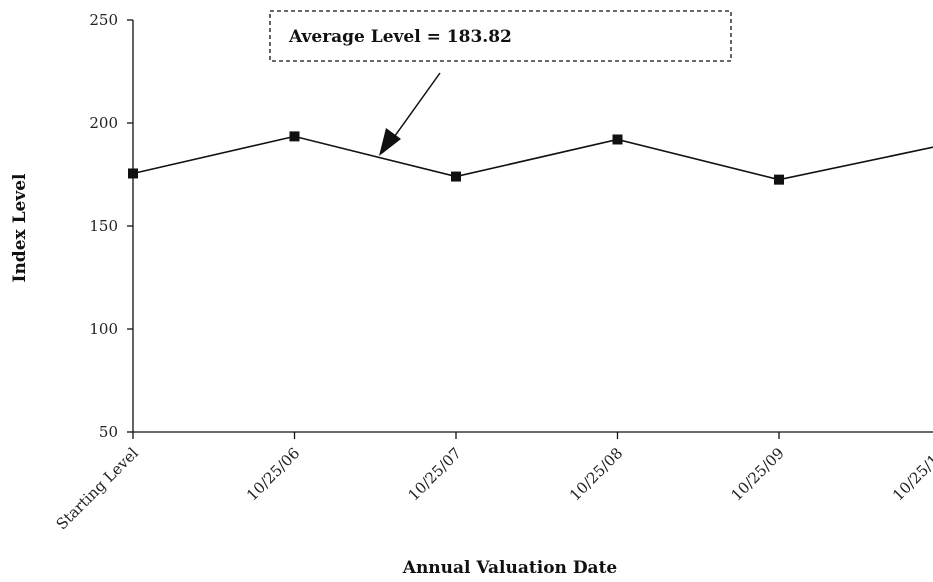 The height and width of the screenshot is (582, 933). What do you see at coordinates (103, 226) in the screenshot?
I see `y-tick-label: 150` at bounding box center [103, 226].